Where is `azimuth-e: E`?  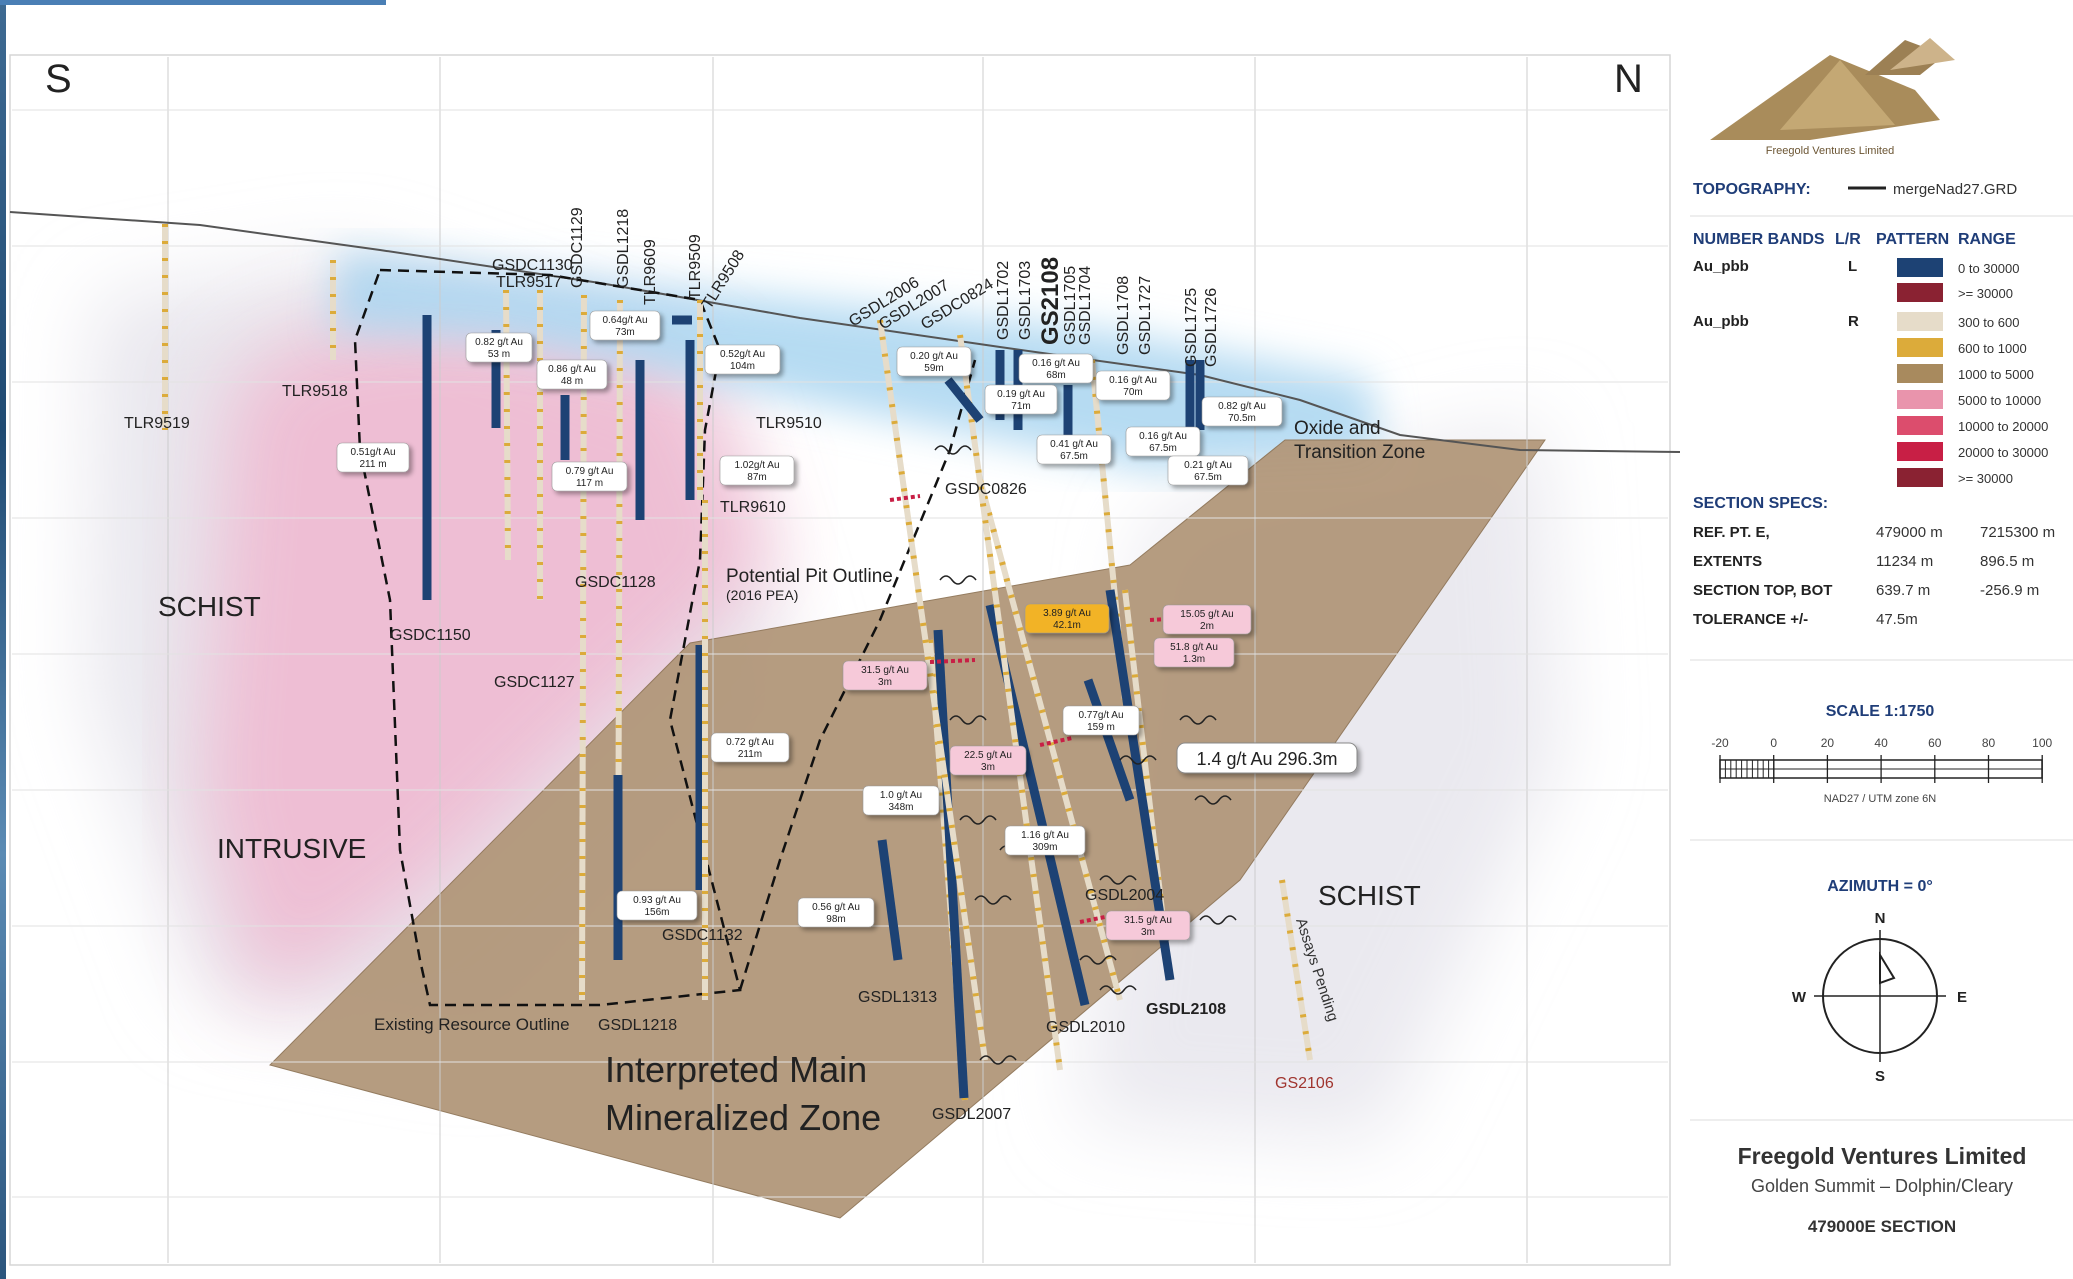 azimuth-e: E is located at coordinates (1962, 997).